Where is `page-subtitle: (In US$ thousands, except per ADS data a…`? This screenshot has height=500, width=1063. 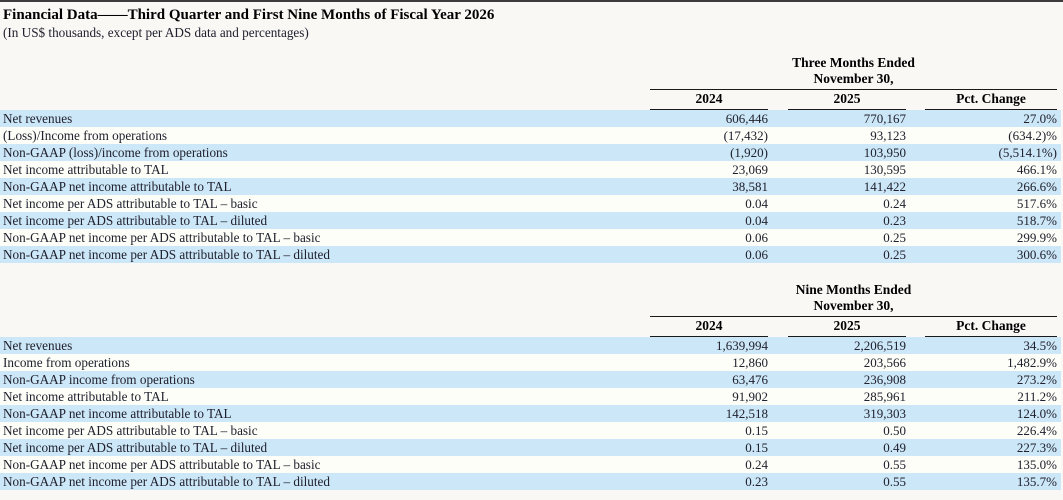 page-subtitle: (In US$ thousands, except per ADS data a… is located at coordinates (156, 32).